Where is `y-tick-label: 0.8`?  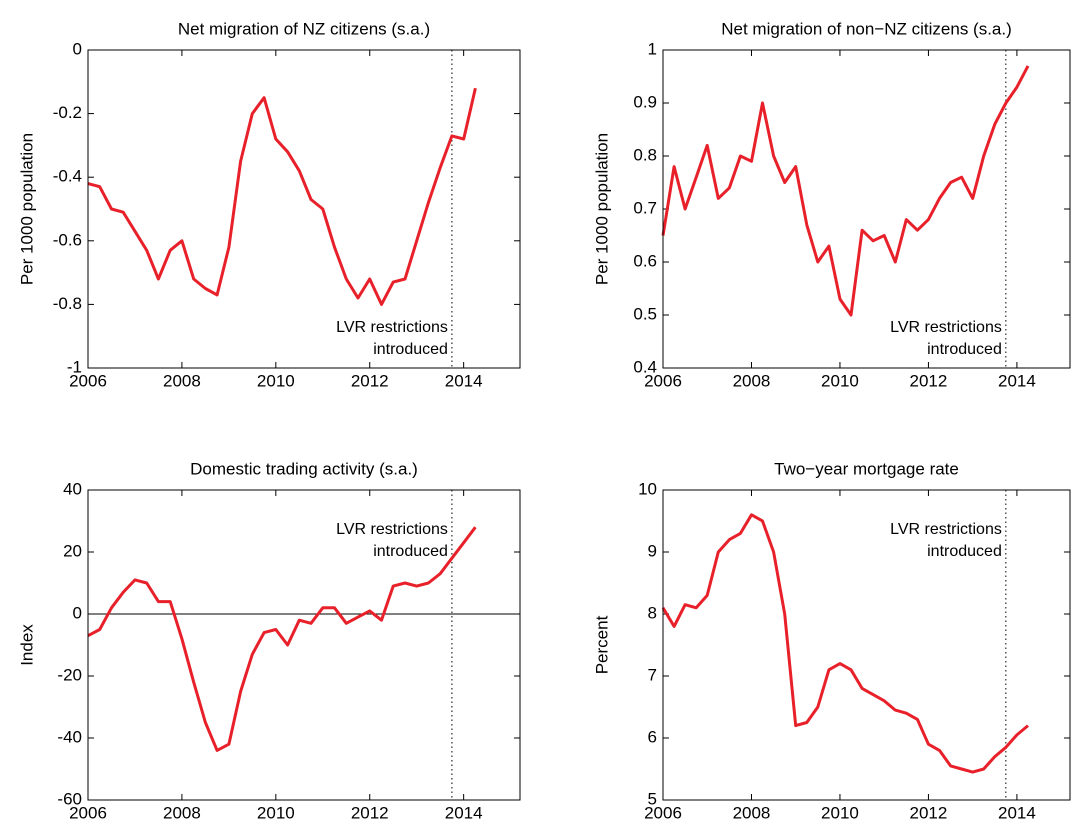 y-tick-label: 0.8 is located at coordinates (645, 154).